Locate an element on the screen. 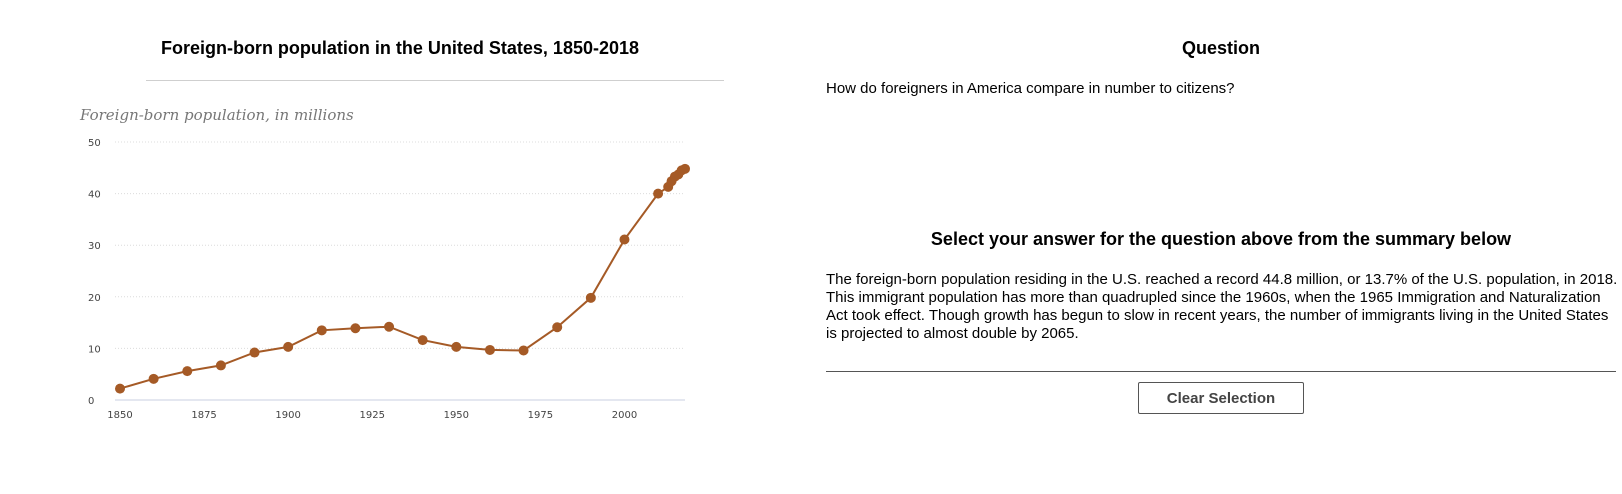  summary-divider is located at coordinates (1221, 371).